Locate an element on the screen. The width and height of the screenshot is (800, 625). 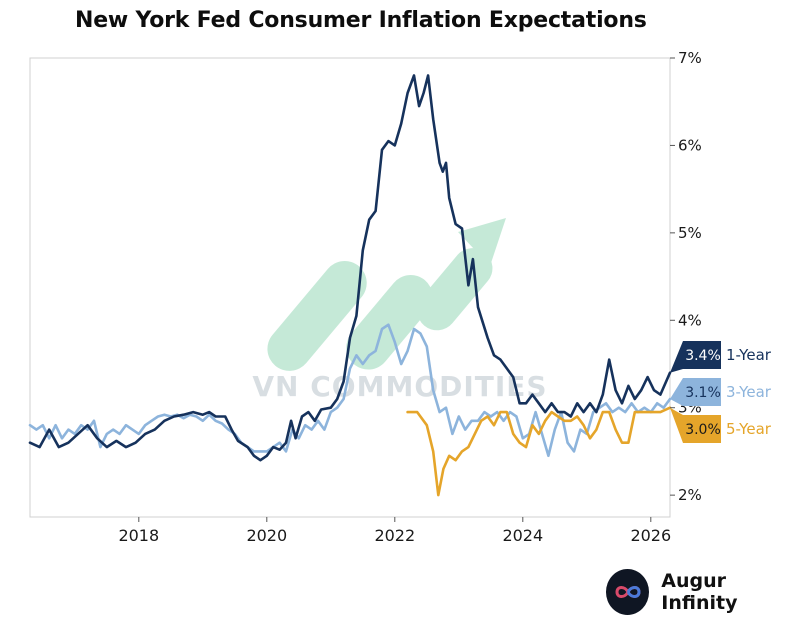
y-tick-label: 5% is located at coordinates (690, 233).